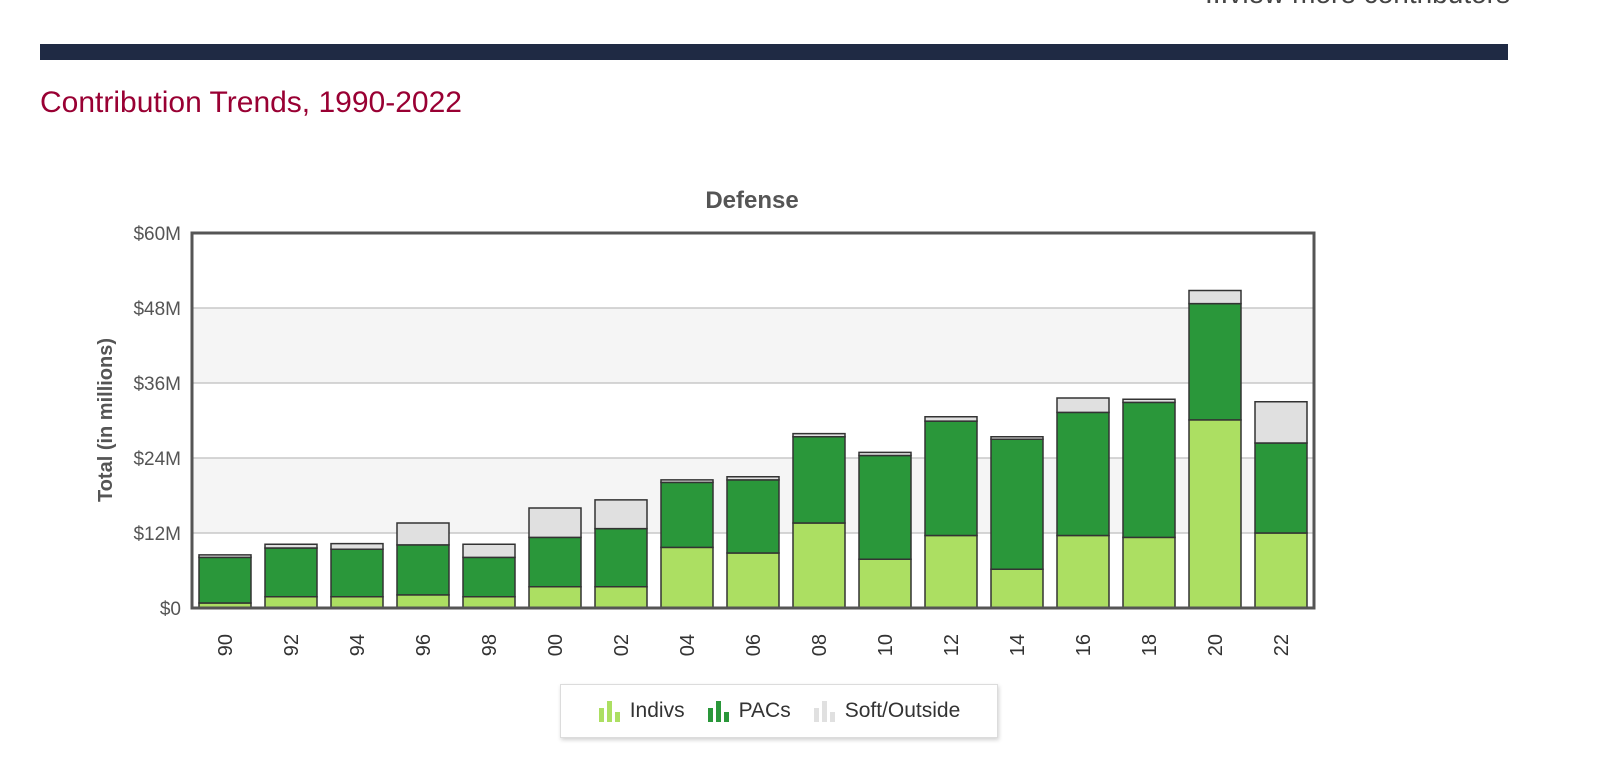 Image resolution: width=1608 pixels, height=772 pixels. I want to click on view-more-contributors-link: ...view more contributors, so click(1305, 5).